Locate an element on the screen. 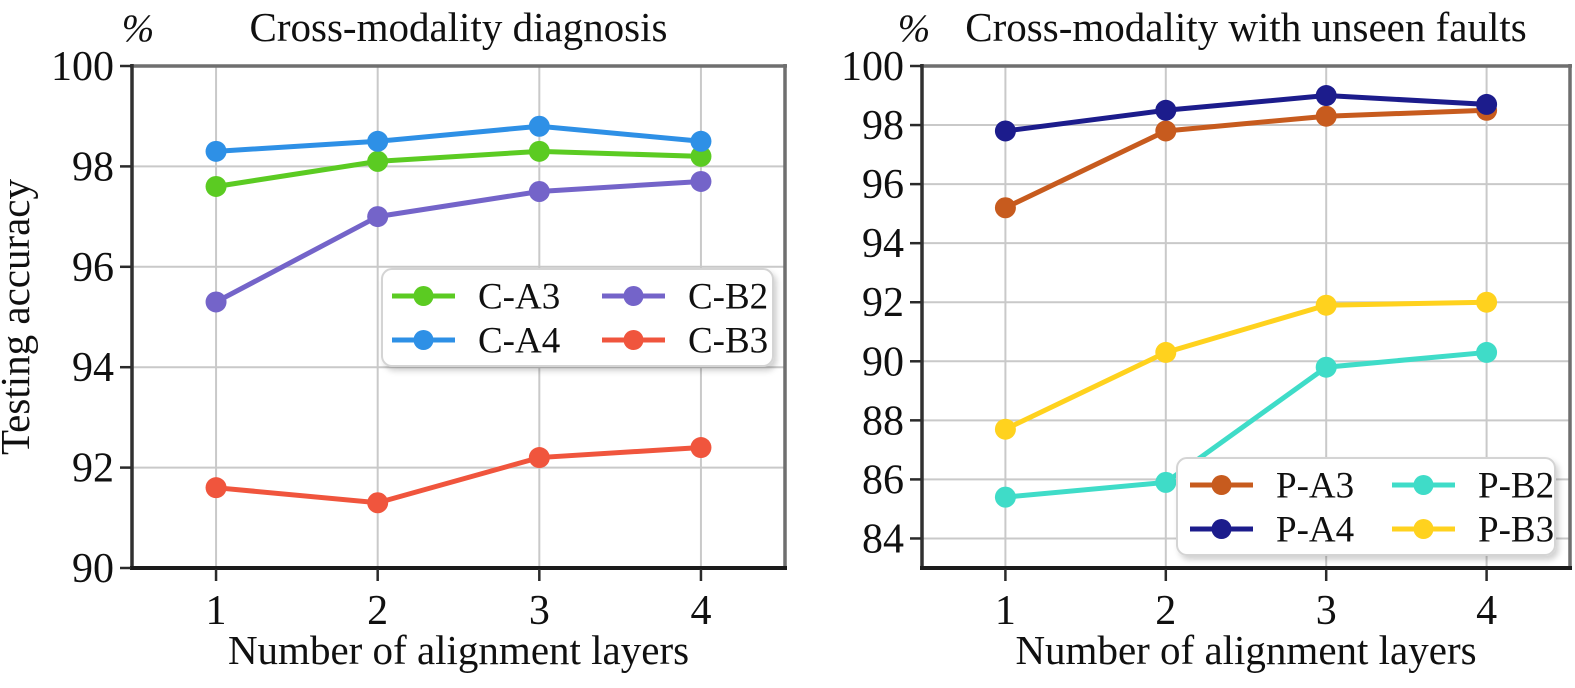  legend-marker-P-B2 is located at coordinates (1423, 485).